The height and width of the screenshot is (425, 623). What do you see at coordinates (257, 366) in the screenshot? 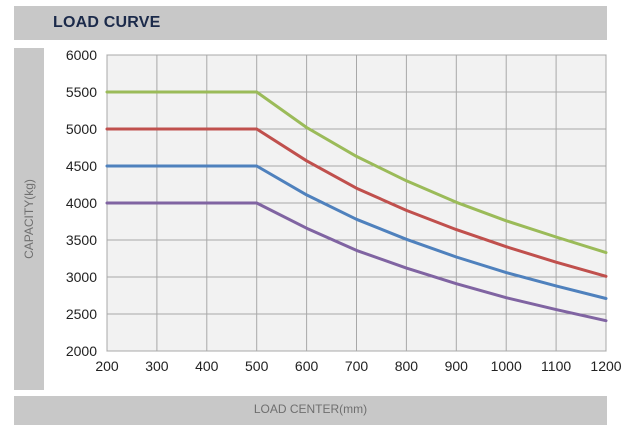
I see `x-tick-label: 500` at bounding box center [257, 366].